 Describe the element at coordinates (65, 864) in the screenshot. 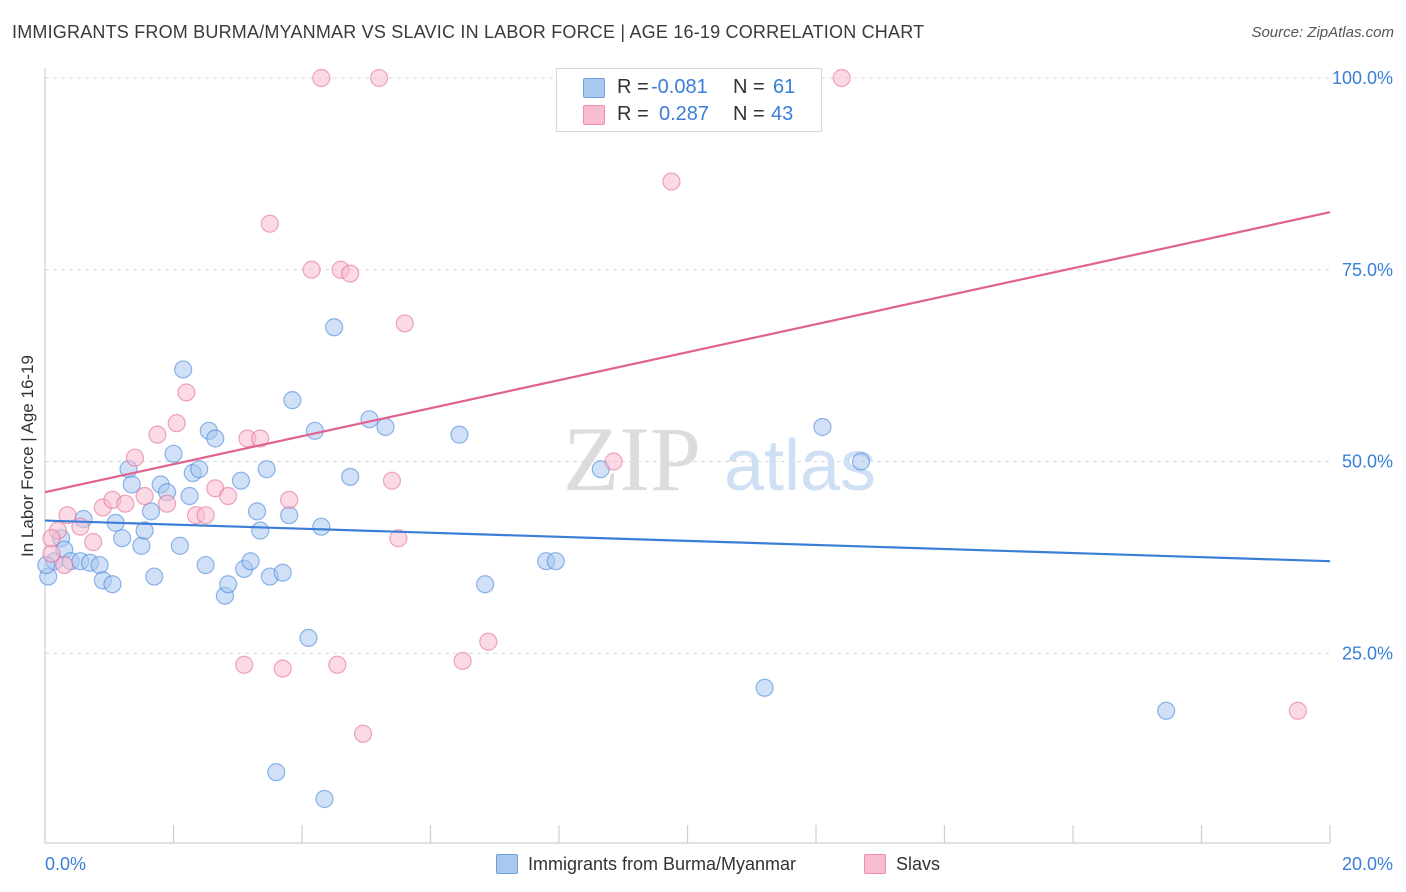

I see `x-tick-label-min: 0.0%` at that location.